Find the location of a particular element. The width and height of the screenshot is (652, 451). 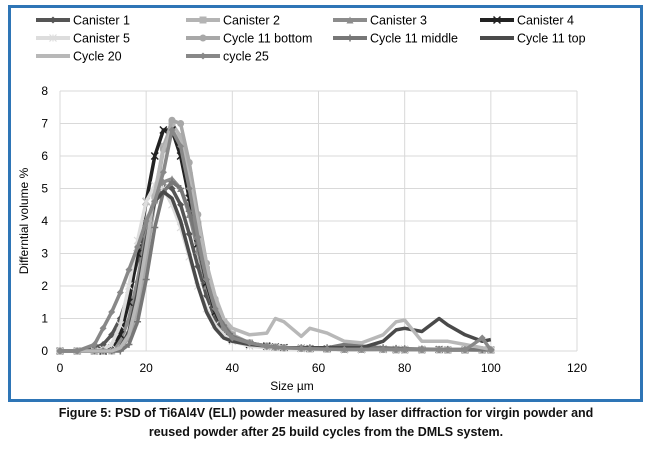

legend-item-cycle-11-bottom: Cycle 11 bottom is located at coordinates (249, 39).